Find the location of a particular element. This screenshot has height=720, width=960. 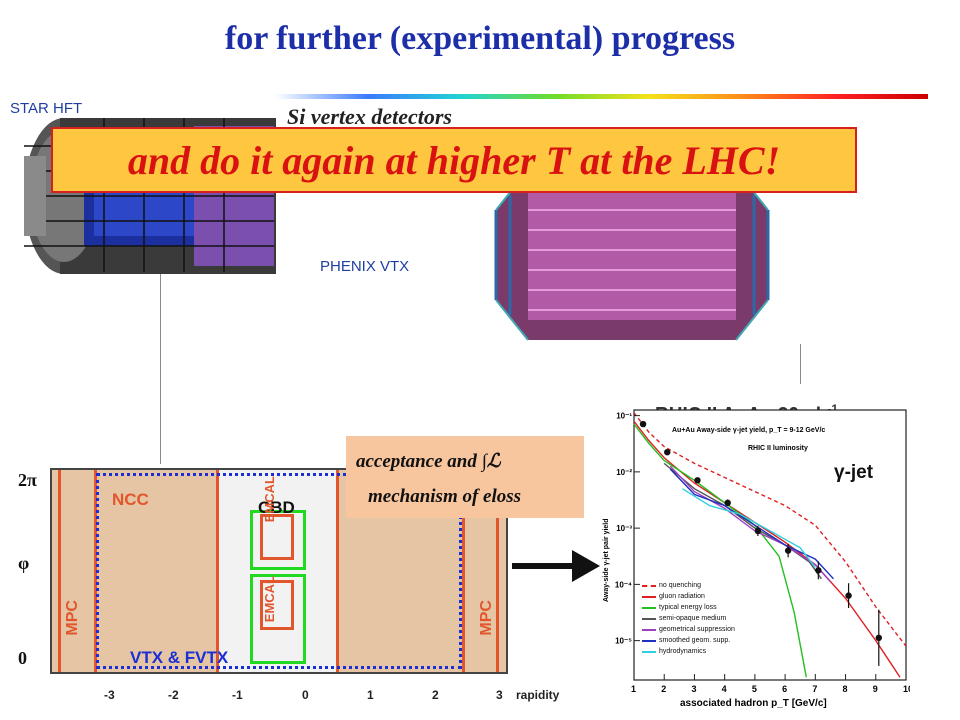

legend-item: gluon radiation is located at coordinates (704, 596).